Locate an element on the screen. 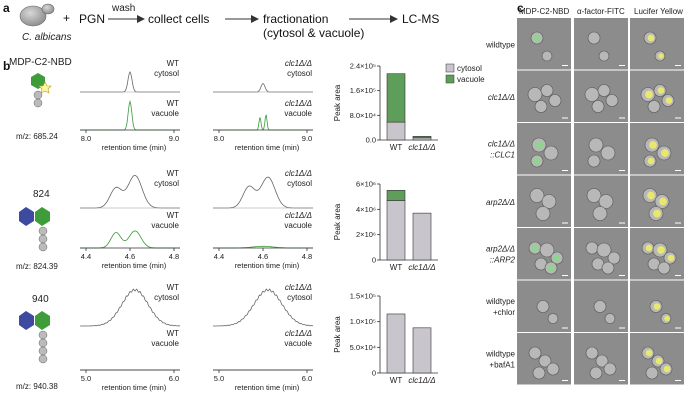  row-label-3: clc1Δ/Δ is located at coordinates (501, 143).